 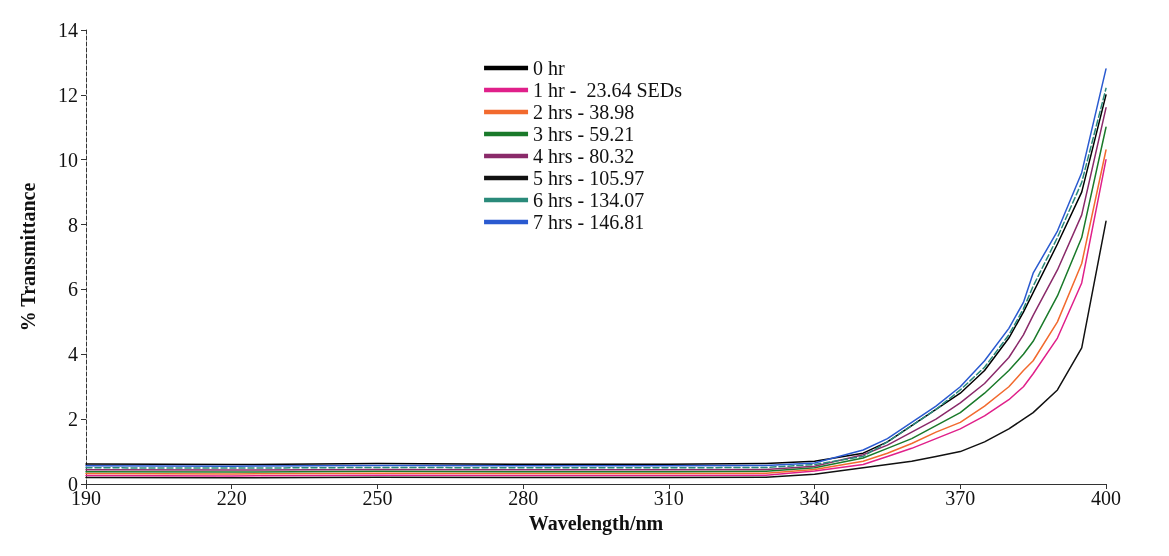 What do you see at coordinates (589, 222) in the screenshot?
I see `legend-label: 7 hrs - 146.81` at bounding box center [589, 222].